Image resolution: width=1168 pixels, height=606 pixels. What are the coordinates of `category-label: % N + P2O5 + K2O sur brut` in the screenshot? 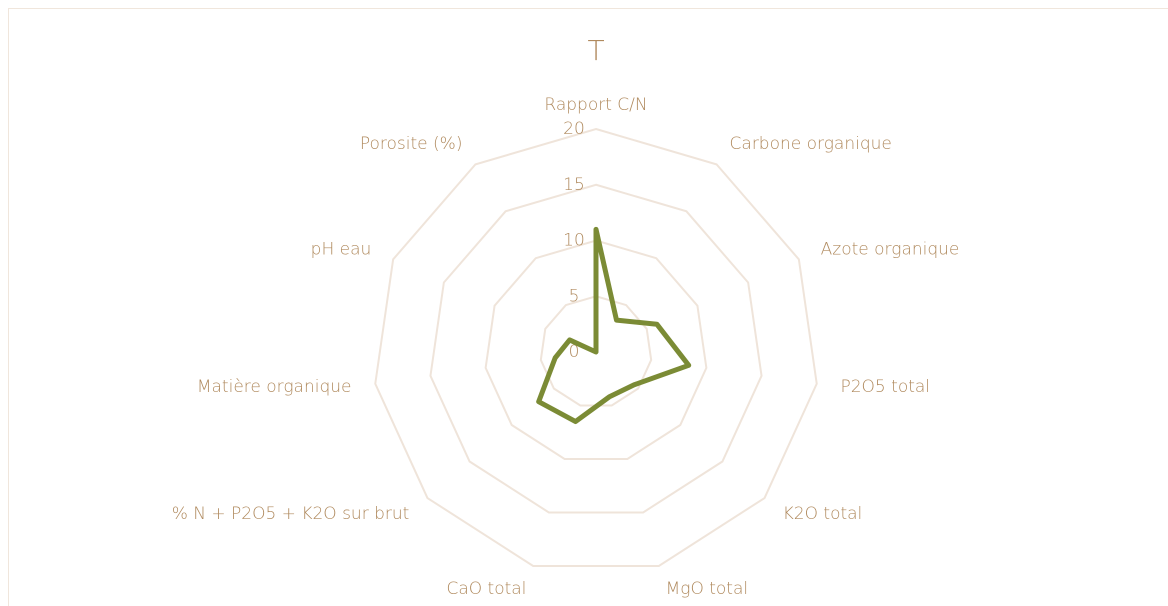 It's located at (291, 514).